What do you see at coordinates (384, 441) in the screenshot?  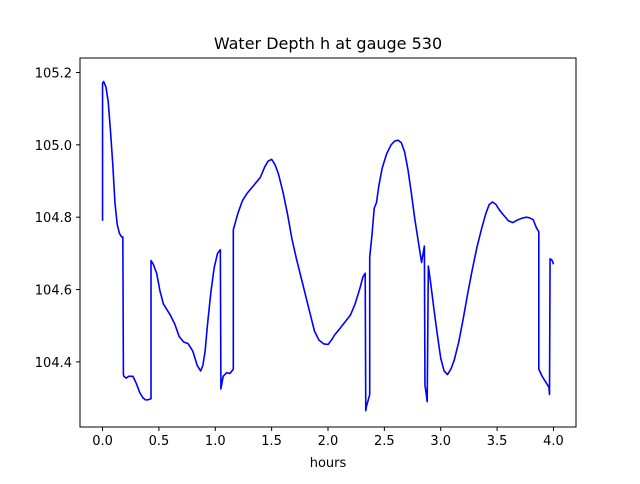 I see `x-tick-label: 2.5` at bounding box center [384, 441].